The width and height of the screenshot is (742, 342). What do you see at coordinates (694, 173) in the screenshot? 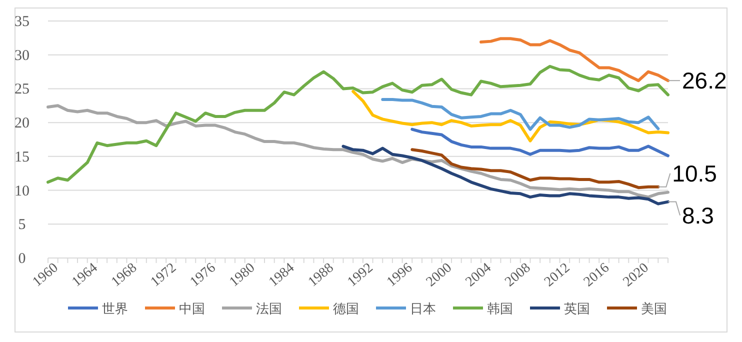
I see `data-label: 10.5` at bounding box center [694, 173].